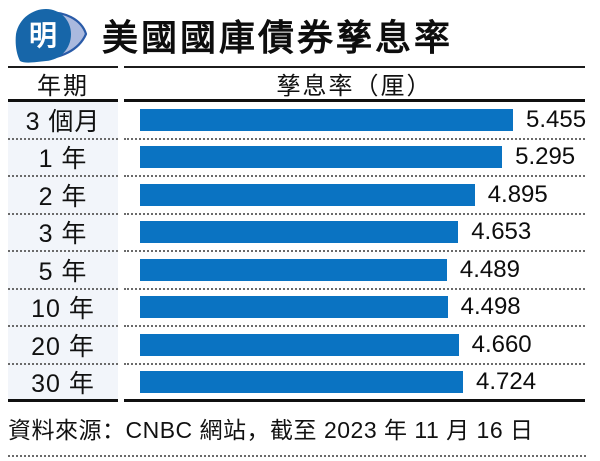 This screenshot has width=600, height=461. What do you see at coordinates (506, 381) in the screenshot?
I see `yield-value: 4.724` at bounding box center [506, 381].